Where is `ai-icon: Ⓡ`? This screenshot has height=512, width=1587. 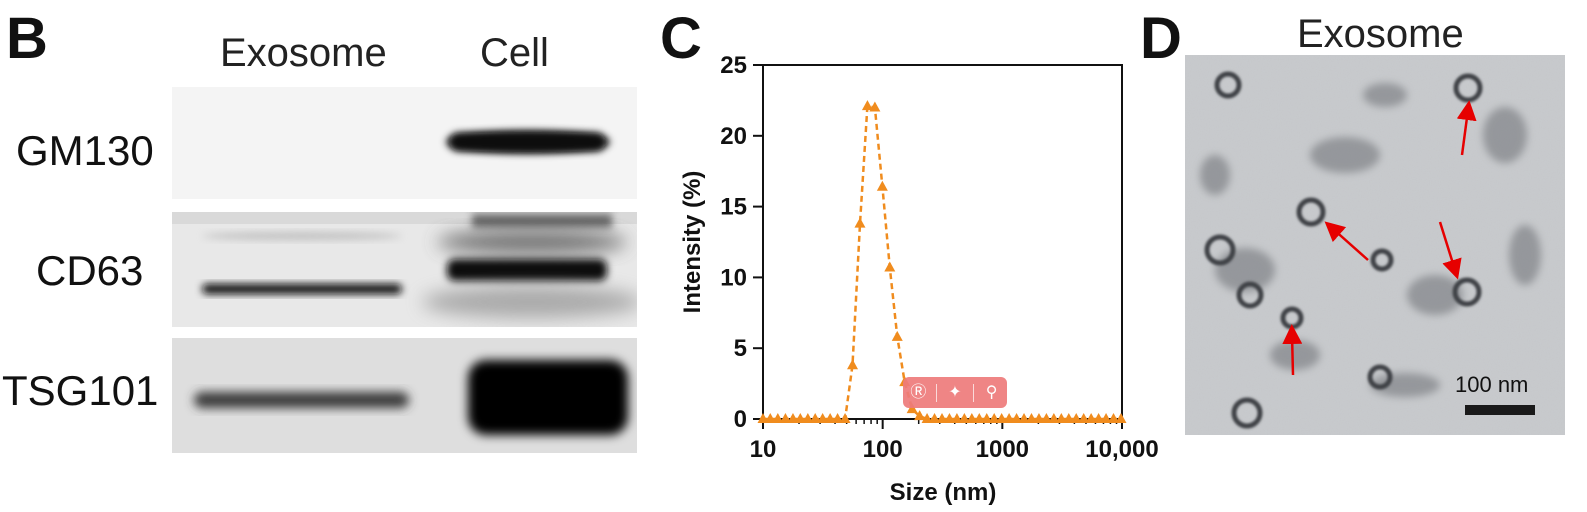
ai-icon: Ⓡ is located at coordinates (918, 392).